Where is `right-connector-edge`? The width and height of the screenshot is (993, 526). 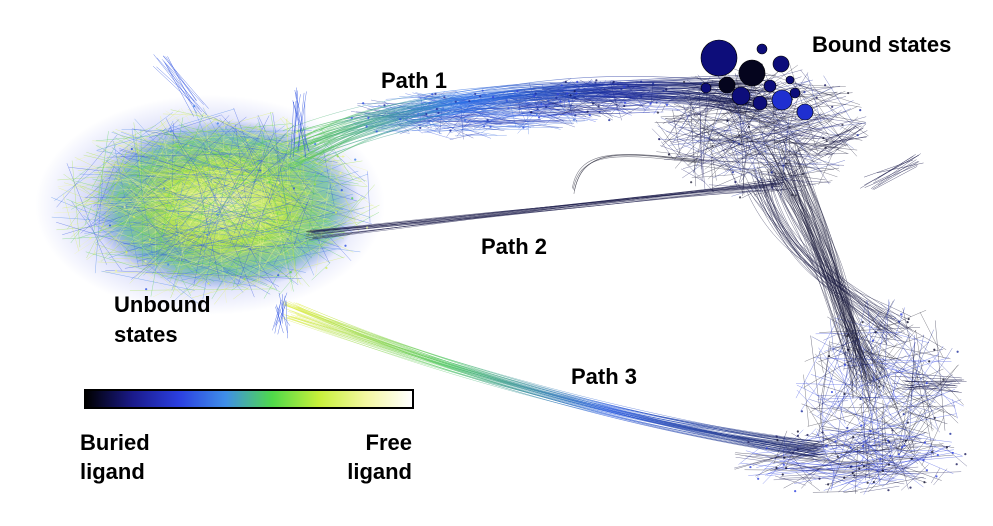 right-connector-edge is located at coordinates (827, 264).